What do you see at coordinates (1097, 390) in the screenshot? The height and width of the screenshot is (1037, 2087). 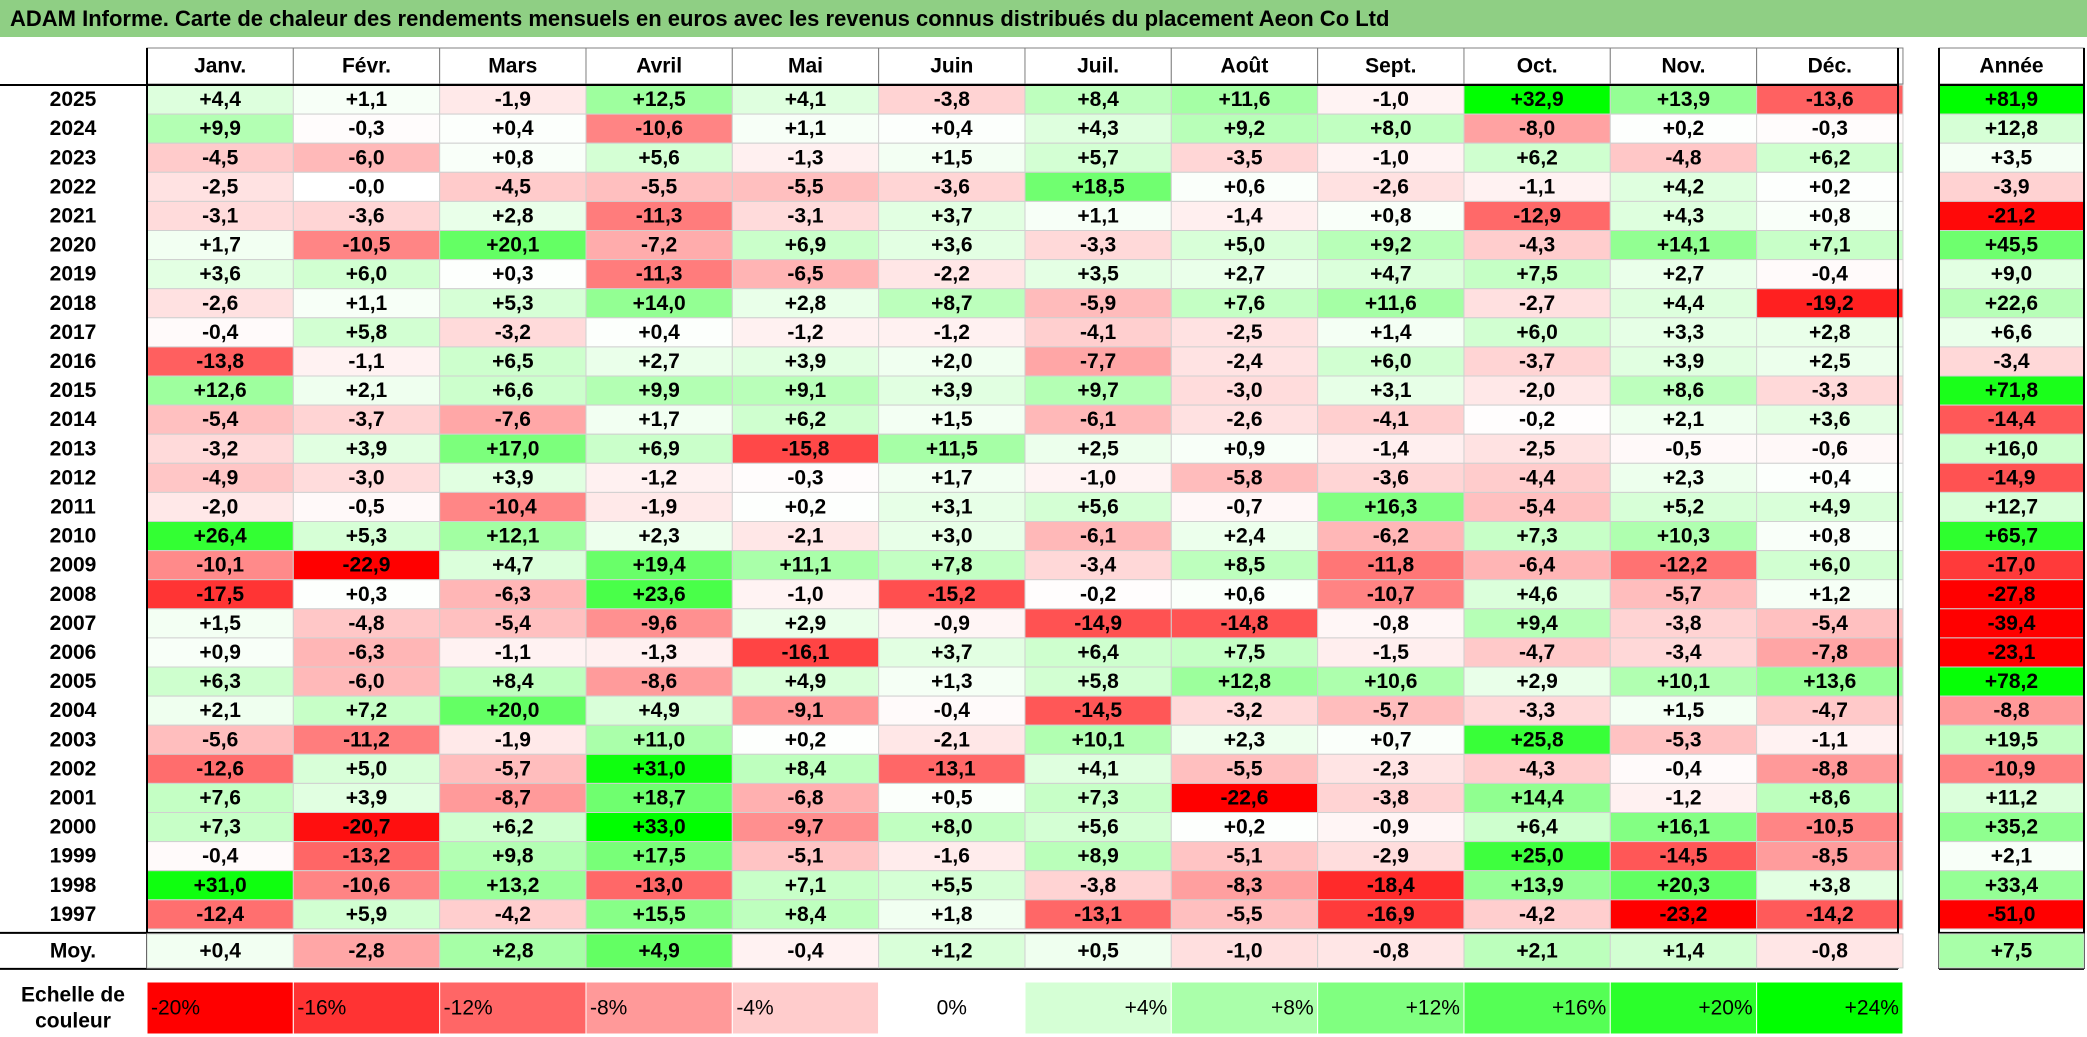 I see `heatmap-cell-value: +9,7` at bounding box center [1097, 390].